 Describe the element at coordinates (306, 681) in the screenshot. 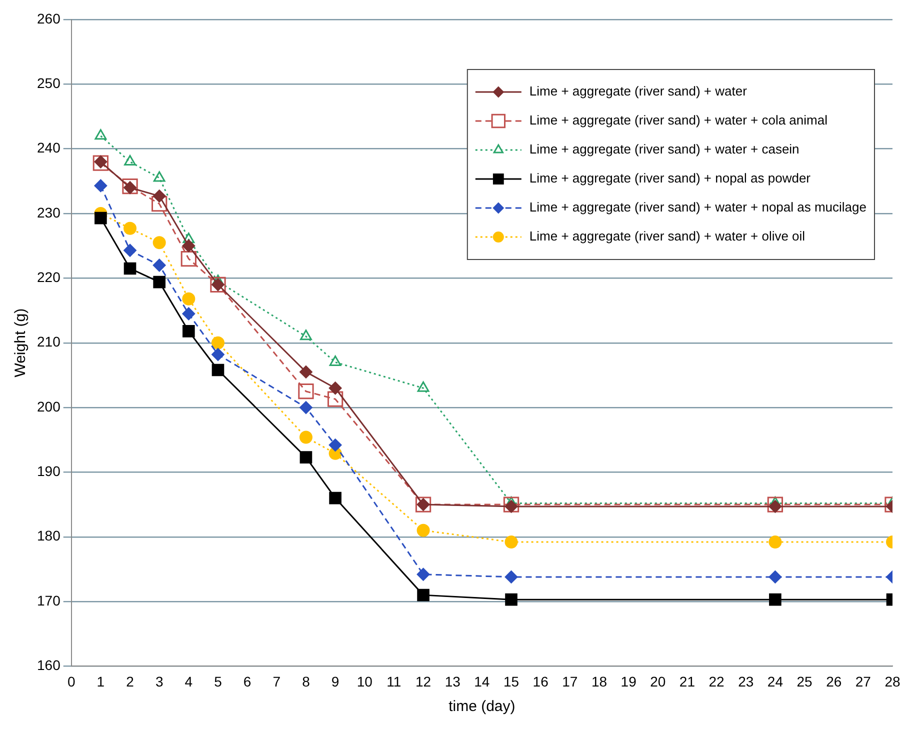

I see `x-tick-label: 8` at that location.